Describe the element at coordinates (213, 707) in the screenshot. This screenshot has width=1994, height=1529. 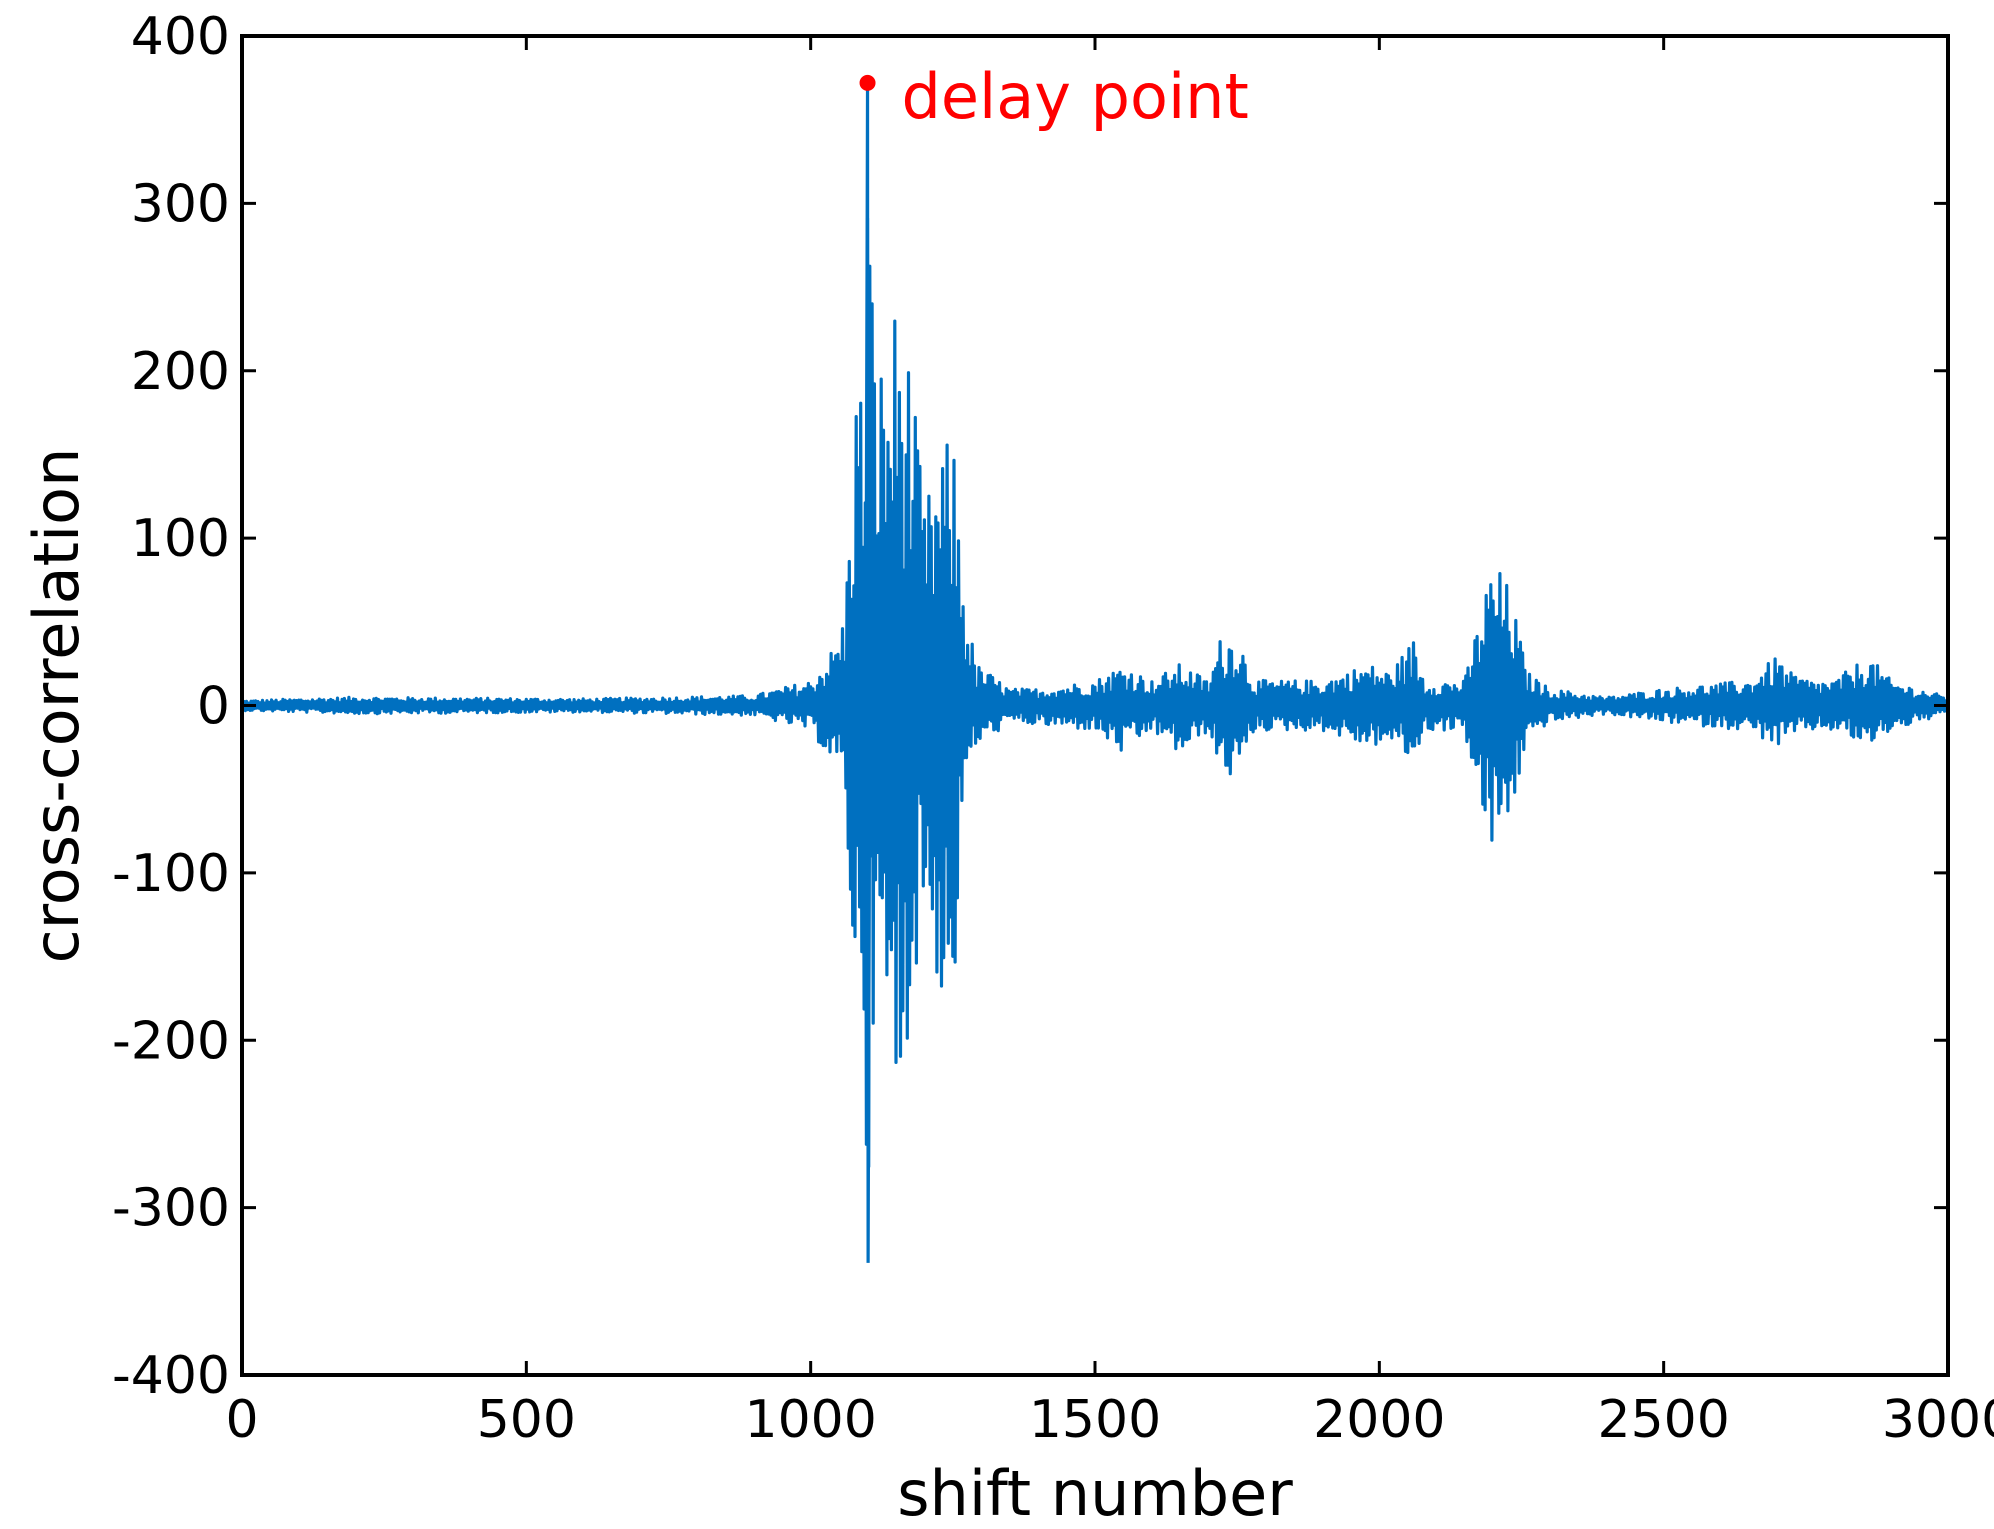
I see `y-tick-label: 0` at that location.